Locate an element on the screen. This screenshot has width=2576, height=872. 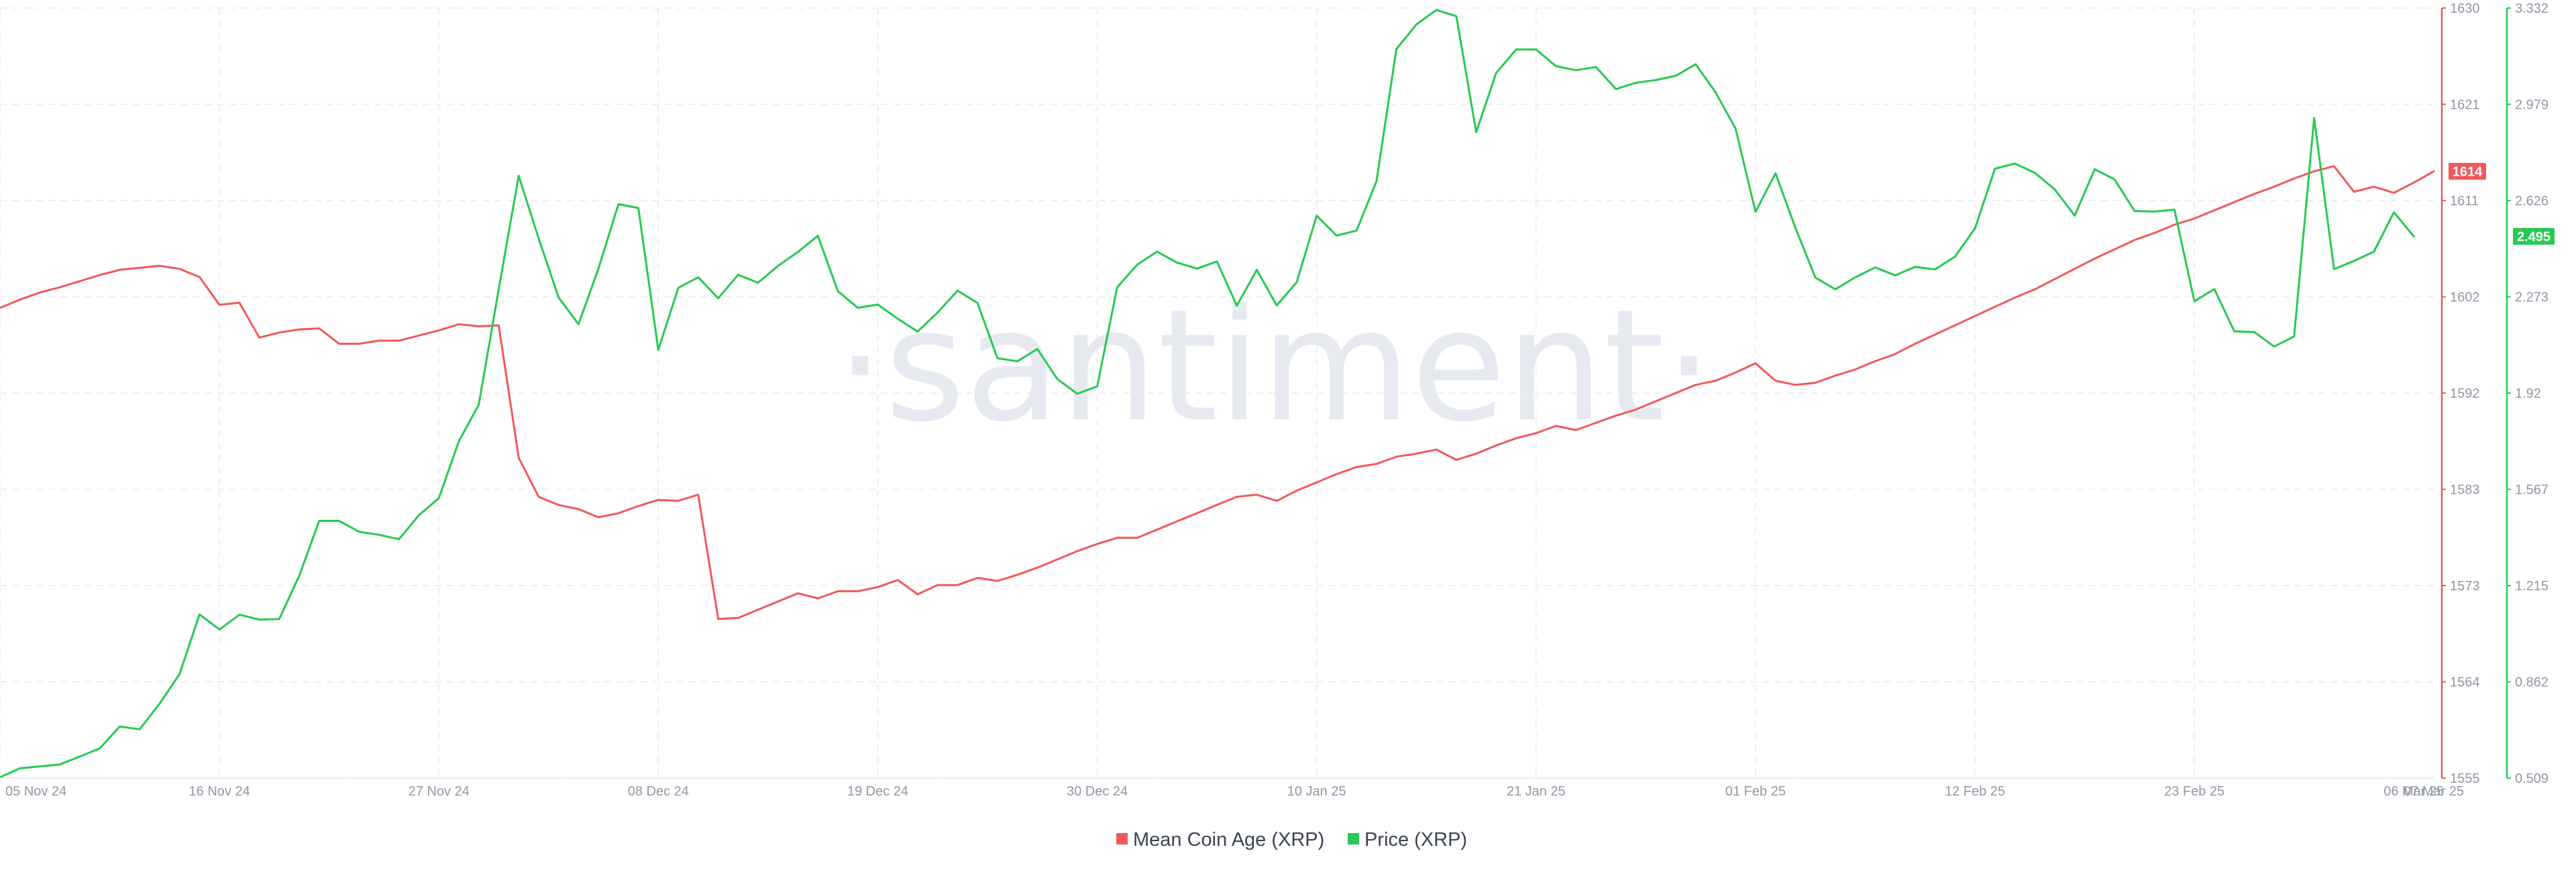
legend-label-mean-coin-age: Mean Coin Age (XRP) is located at coordinates (1228, 840).